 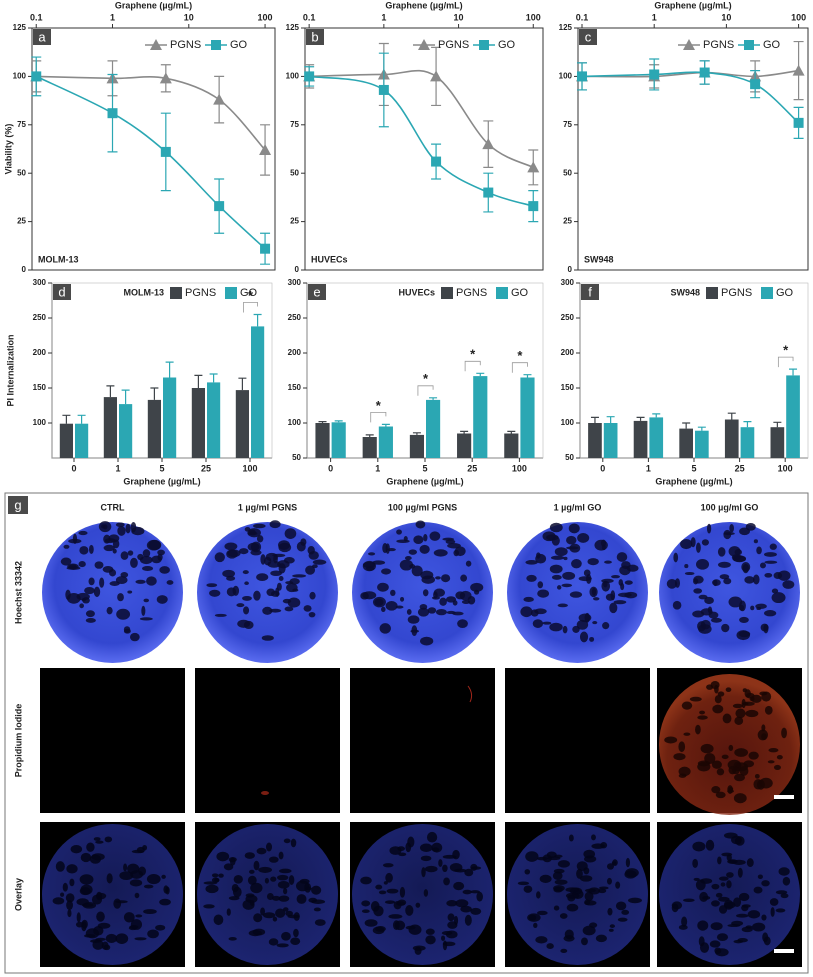 I want to click on stain-trace, so click(x=265, y=793).